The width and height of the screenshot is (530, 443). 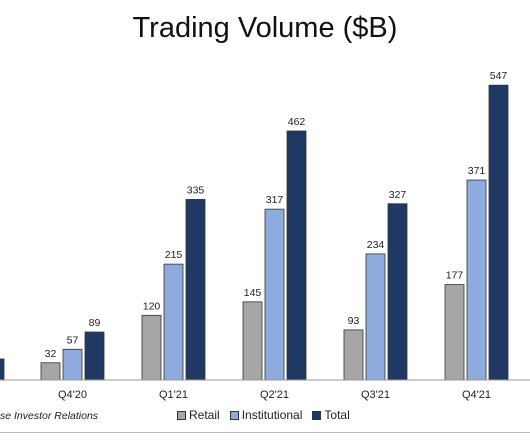 What do you see at coordinates (455, 276) in the screenshot?
I see `data-label-retail-q4-21: 177` at bounding box center [455, 276].